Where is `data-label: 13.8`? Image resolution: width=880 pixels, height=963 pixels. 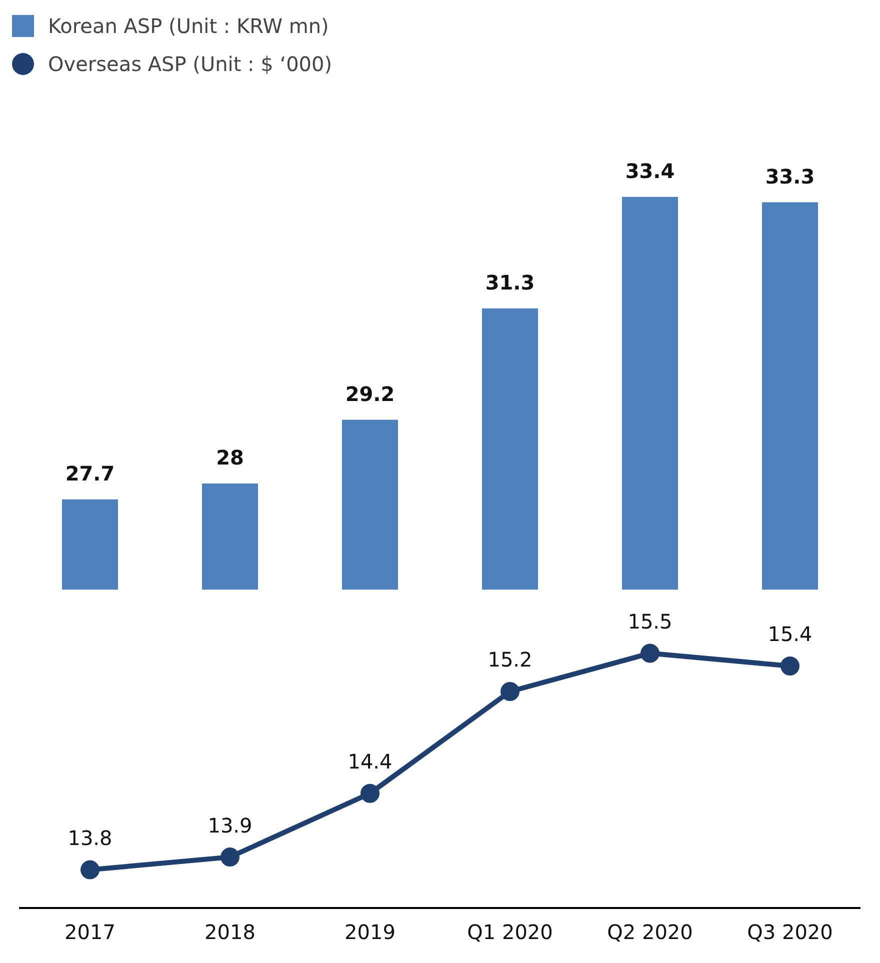 data-label: 13.8 is located at coordinates (90, 838).